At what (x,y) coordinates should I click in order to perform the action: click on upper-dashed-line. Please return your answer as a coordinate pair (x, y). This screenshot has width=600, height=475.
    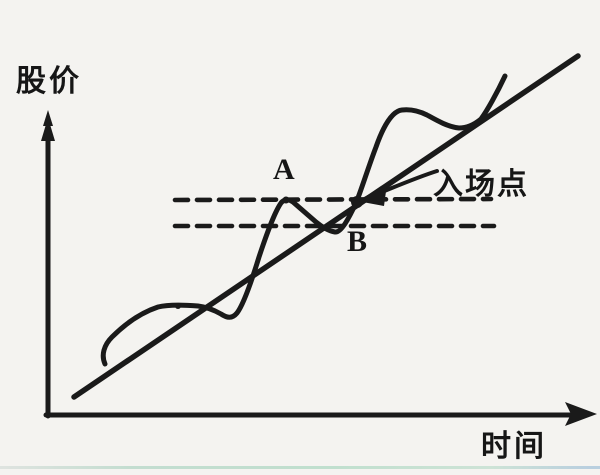
    Looking at the image, I should click on (333, 199).